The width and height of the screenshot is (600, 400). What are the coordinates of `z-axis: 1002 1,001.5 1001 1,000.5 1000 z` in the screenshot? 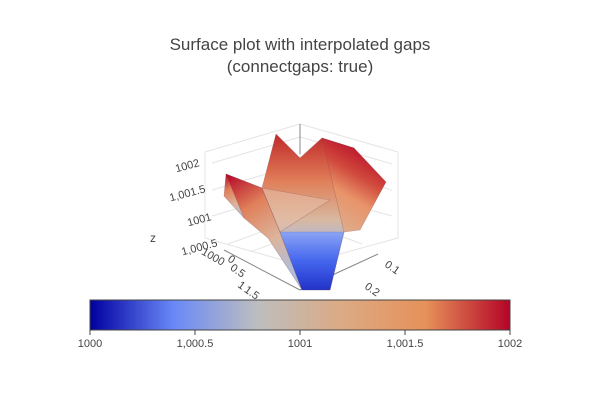 It's located at (188, 212).